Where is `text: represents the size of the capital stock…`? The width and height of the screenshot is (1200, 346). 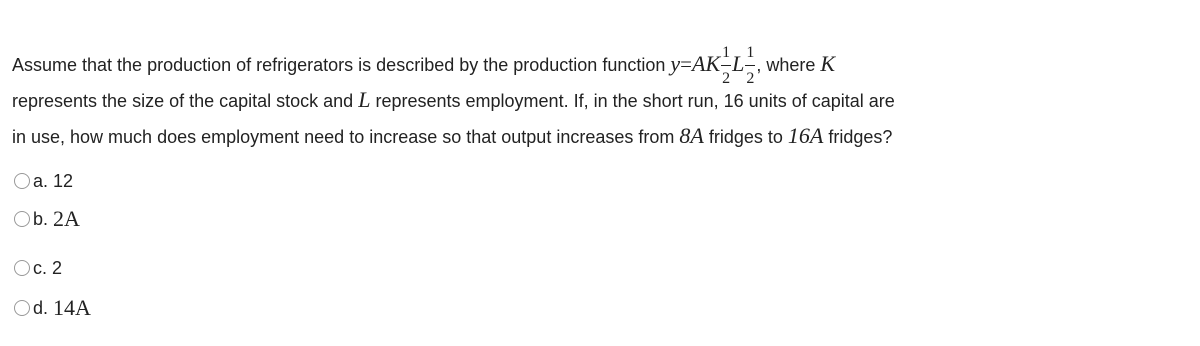 text: represents the size of the capital stock… is located at coordinates (183, 101).